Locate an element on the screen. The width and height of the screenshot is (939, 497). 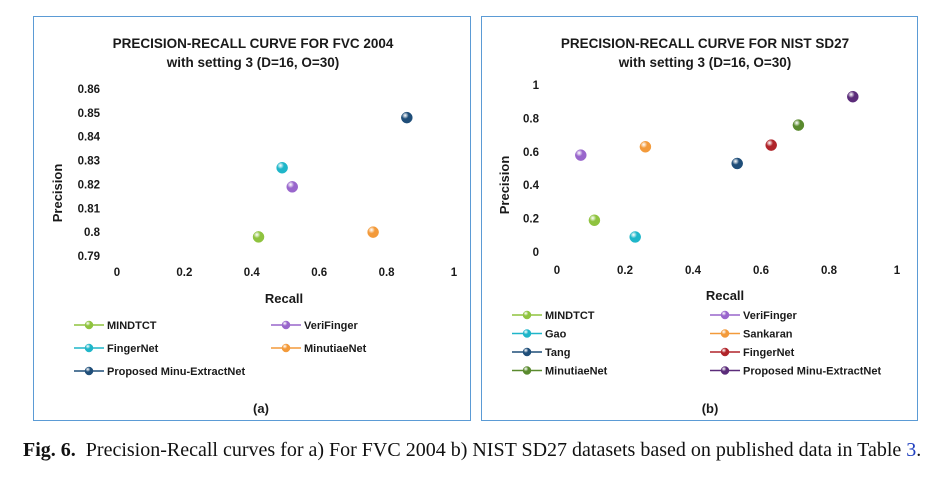
legend-label: Gao is located at coordinates (556, 335).